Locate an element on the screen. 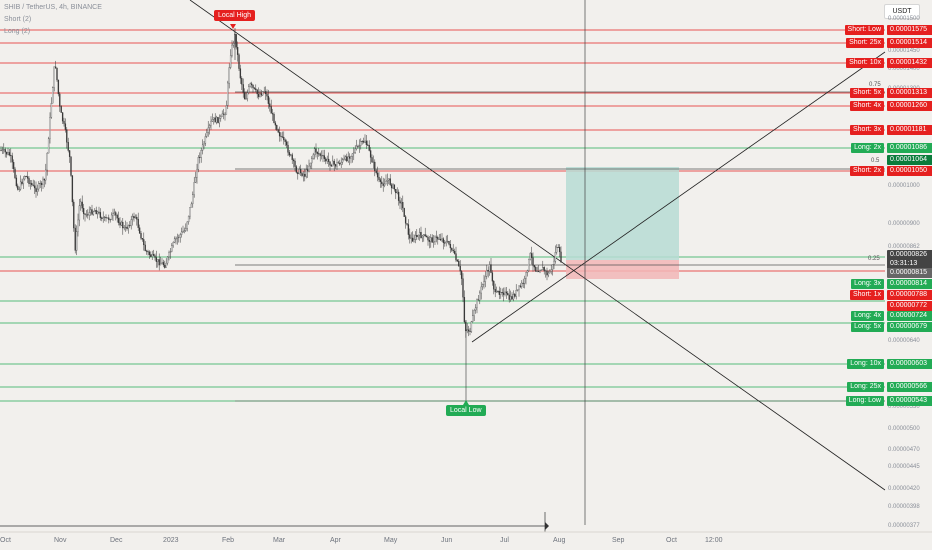 This screenshot has width=932, height=550. level-name-label: Long: 5x is located at coordinates (867, 327).